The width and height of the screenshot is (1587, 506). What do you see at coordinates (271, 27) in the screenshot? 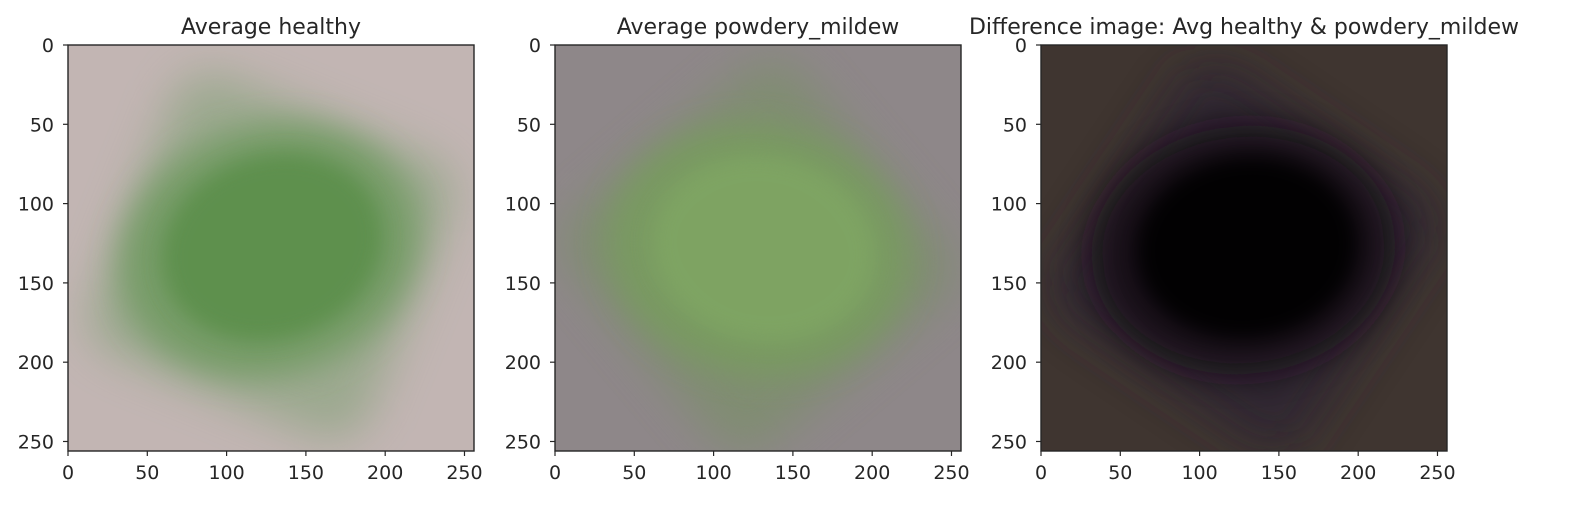
I see `panel-title: Average healthy` at bounding box center [271, 27].